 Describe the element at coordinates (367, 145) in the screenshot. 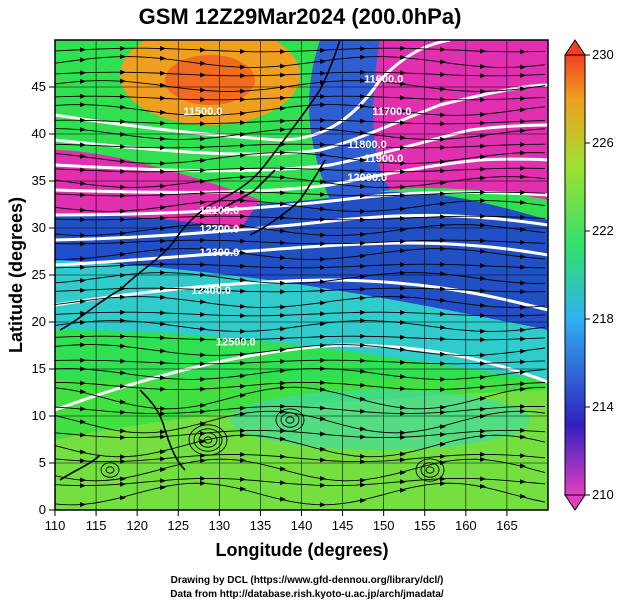

I see `contour-label: 11800.0` at that location.